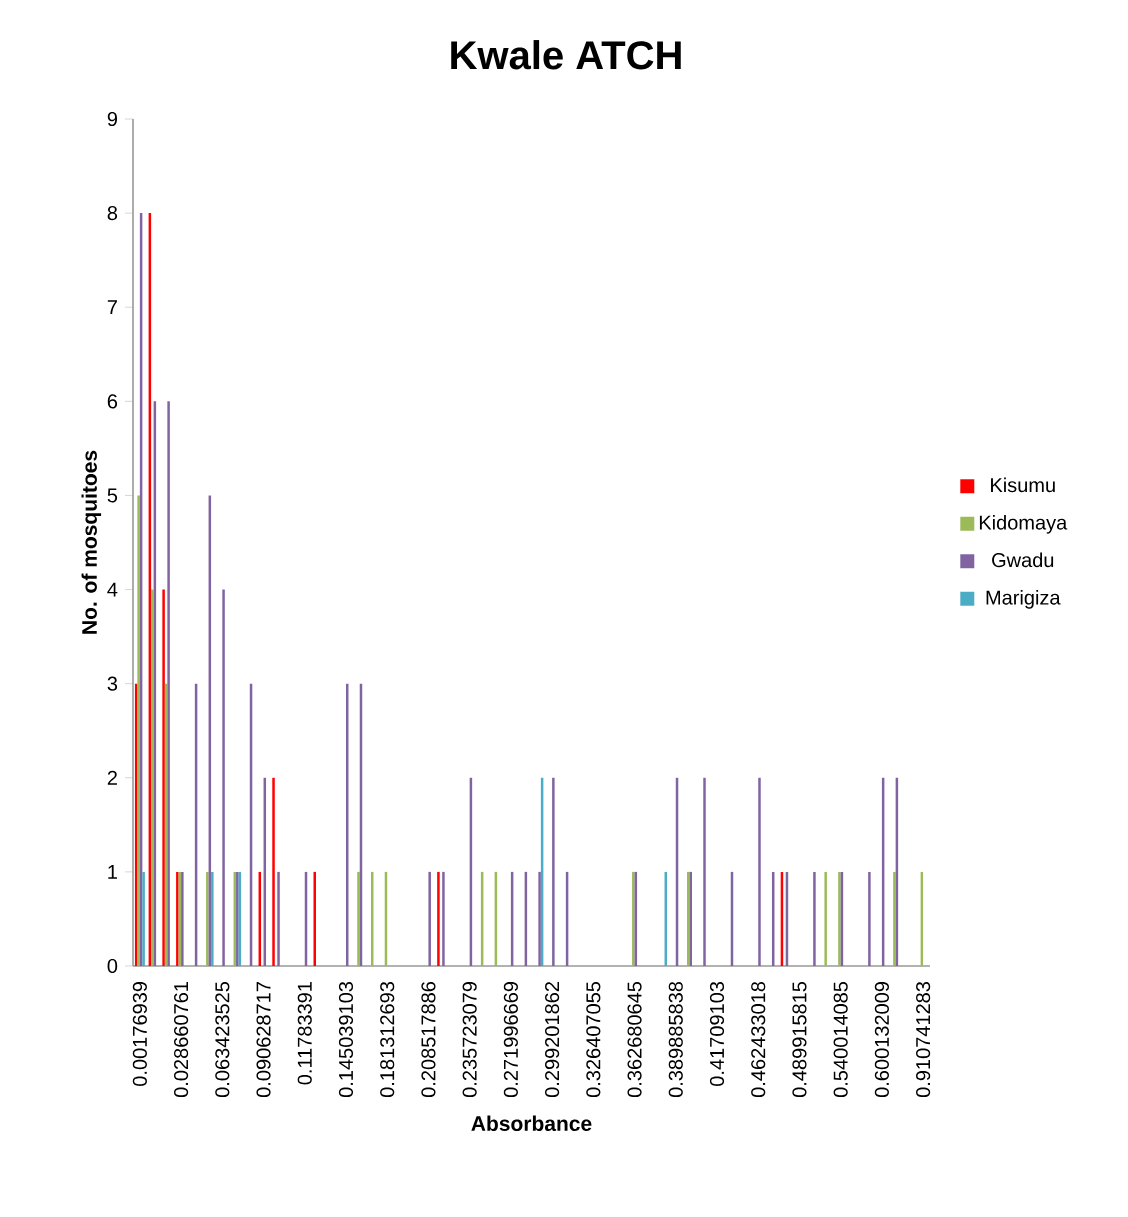 The height and width of the screenshot is (1217, 1128). Describe the element at coordinates (112, 966) in the screenshot. I see `y-tick-label: 0` at that location.